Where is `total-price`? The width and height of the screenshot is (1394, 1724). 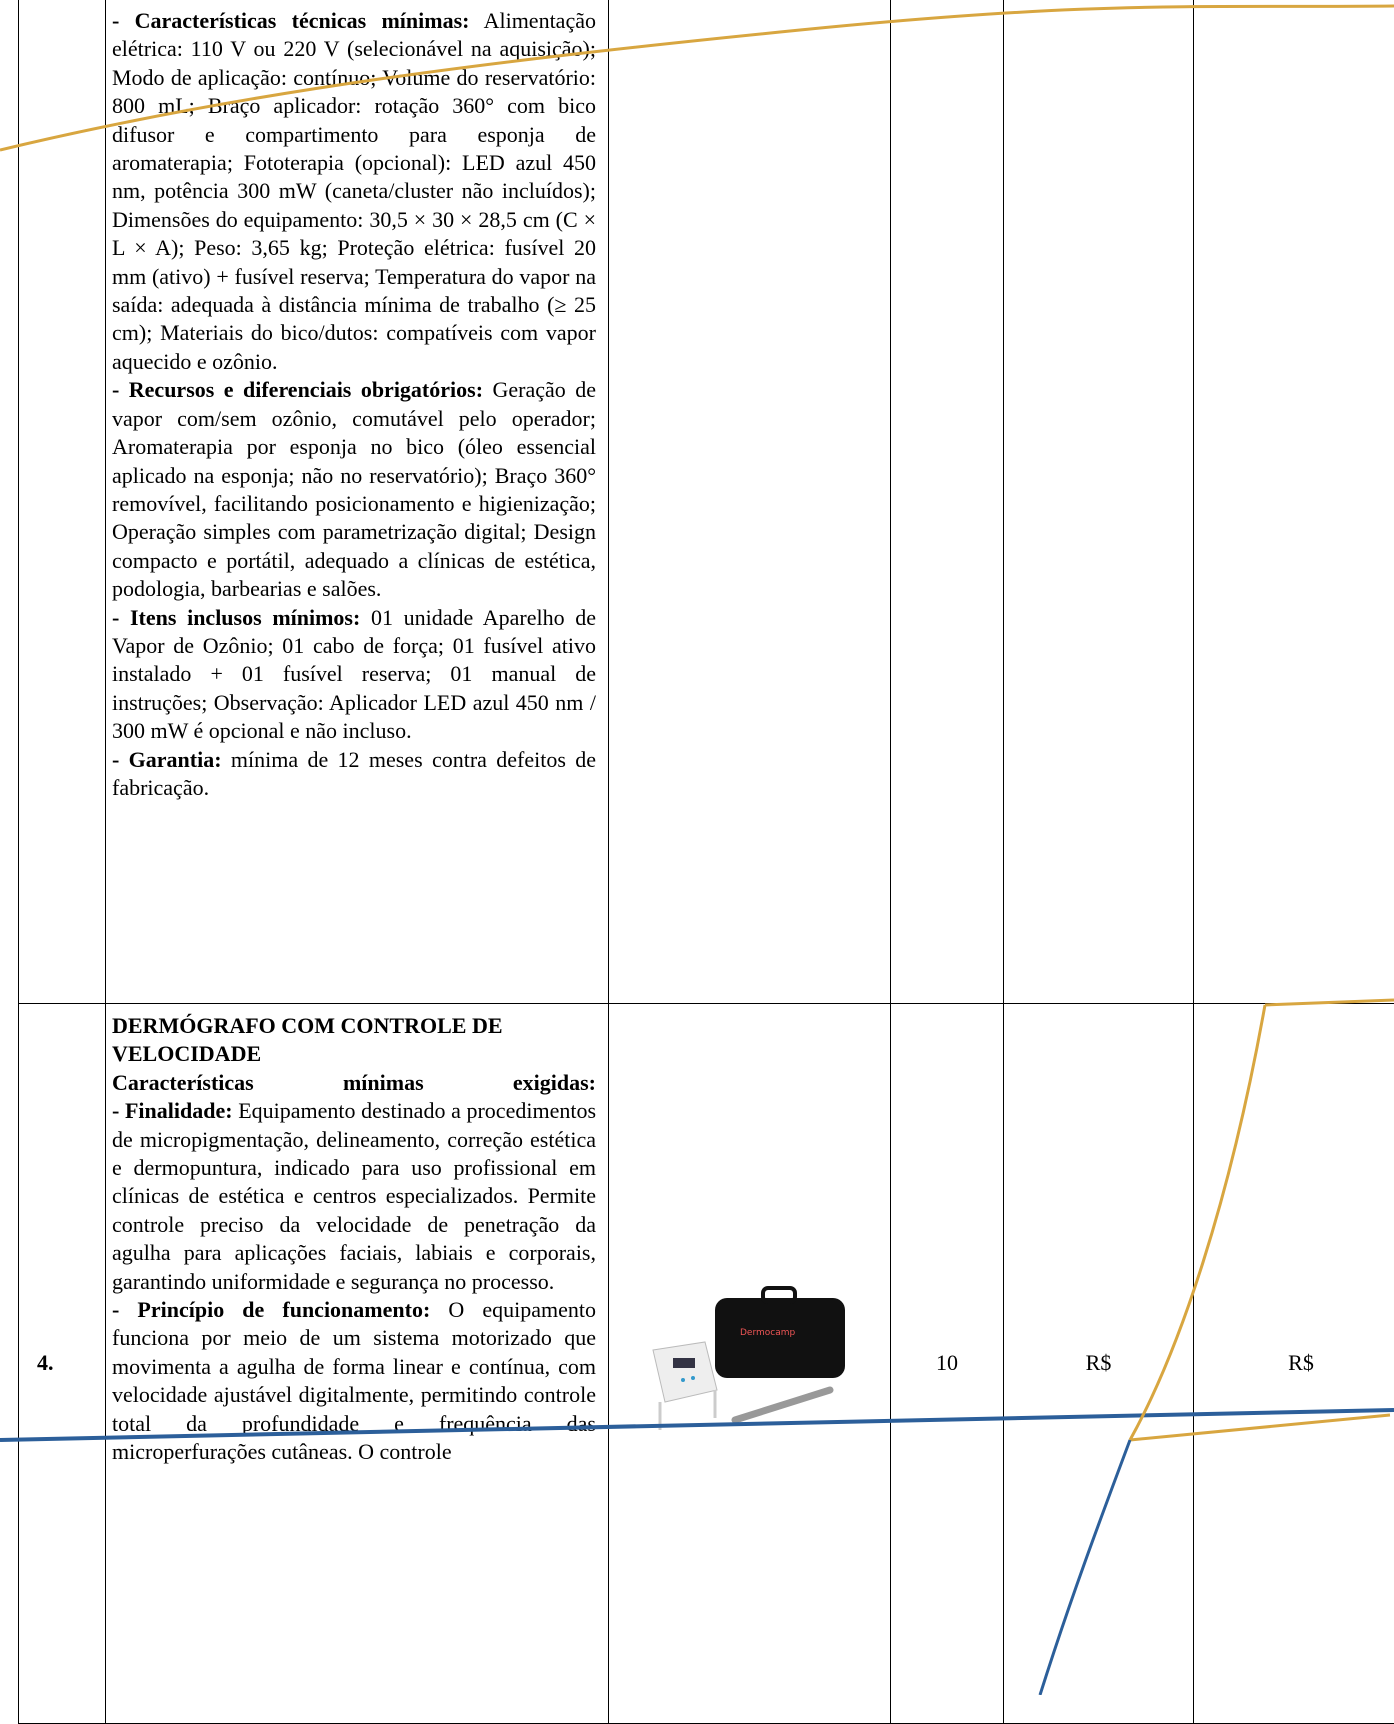
total-price is located at coordinates (1294, 502).